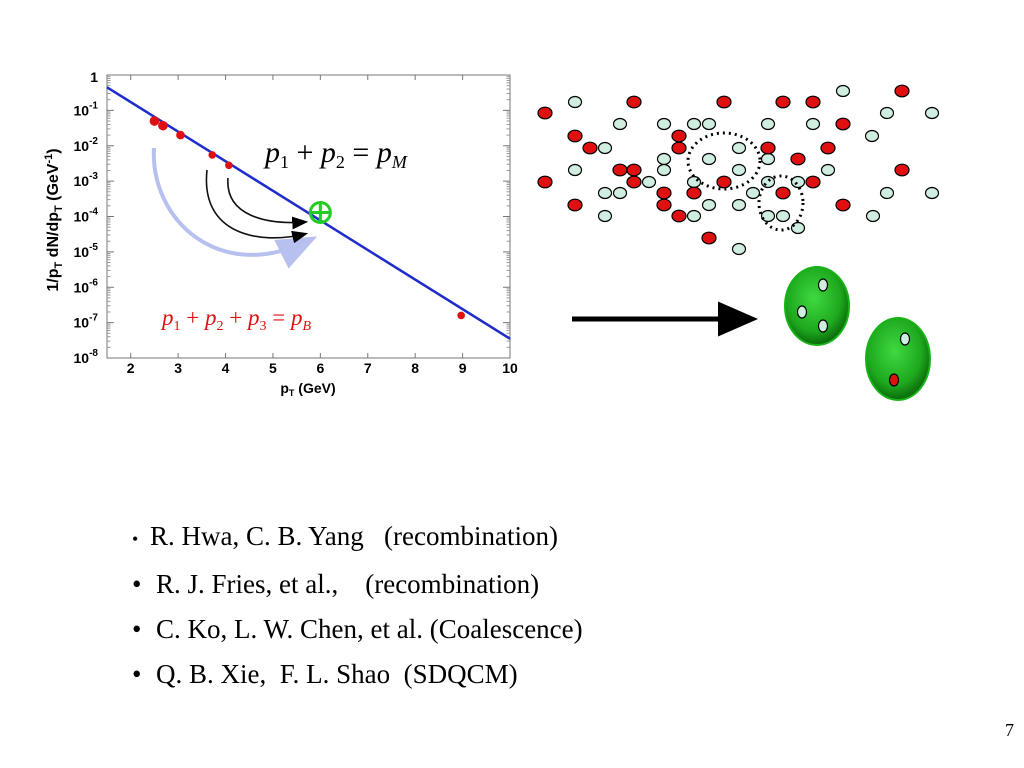 This screenshot has width=1024, height=768. Describe the element at coordinates (337, 674) in the screenshot. I see `reference-text: Q. B. Xie, F. L. Shao (SDQCM)` at that location.